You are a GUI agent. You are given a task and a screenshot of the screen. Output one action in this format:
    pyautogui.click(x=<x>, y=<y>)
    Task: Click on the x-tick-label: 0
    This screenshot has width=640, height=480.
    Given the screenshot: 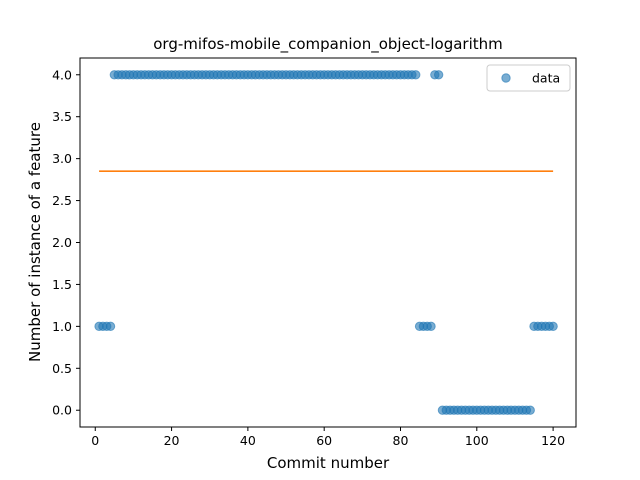 What is the action you would take?
    pyautogui.click(x=95, y=440)
    